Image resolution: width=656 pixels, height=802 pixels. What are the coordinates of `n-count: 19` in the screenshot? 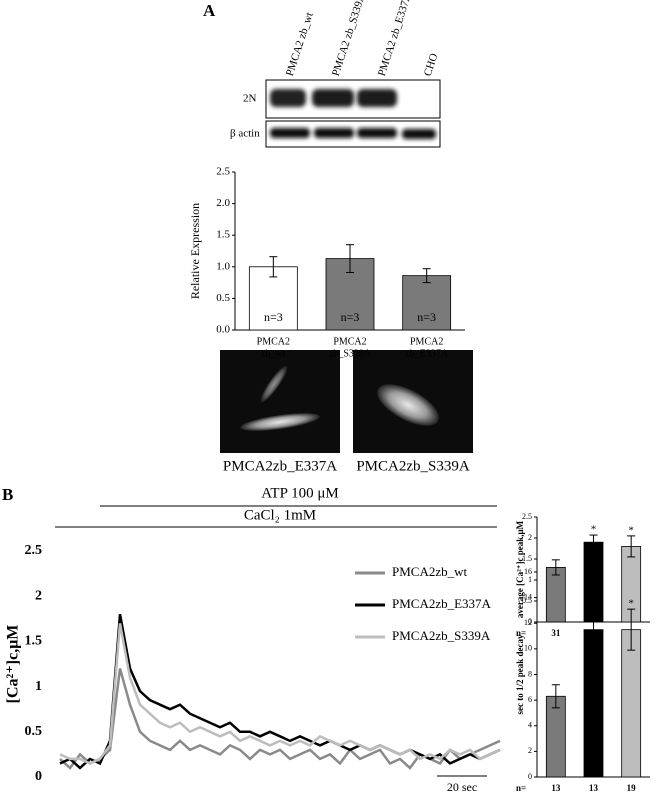 It's located at (632, 788).